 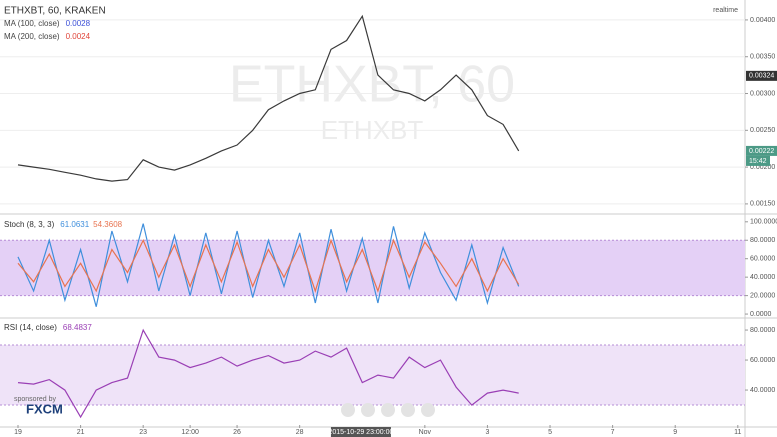 I want to click on price-label: 0.00324, so click(x=761, y=76).